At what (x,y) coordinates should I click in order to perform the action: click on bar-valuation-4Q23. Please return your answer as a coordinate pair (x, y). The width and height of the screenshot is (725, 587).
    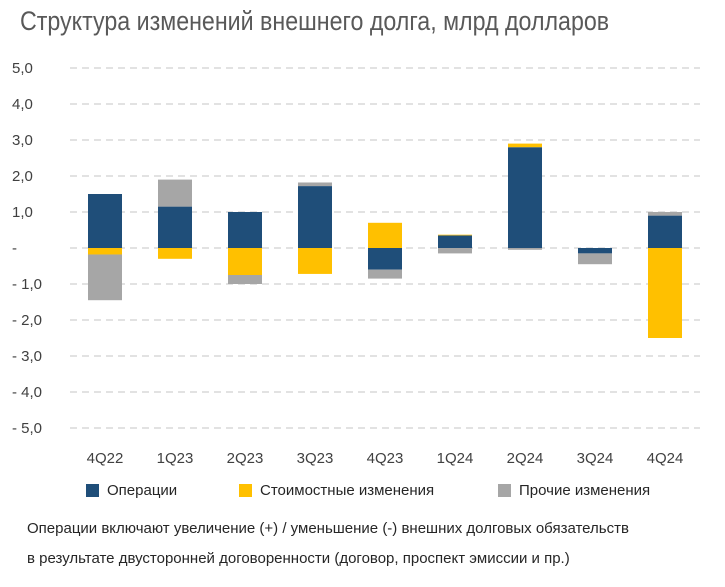
    Looking at the image, I should click on (385, 235).